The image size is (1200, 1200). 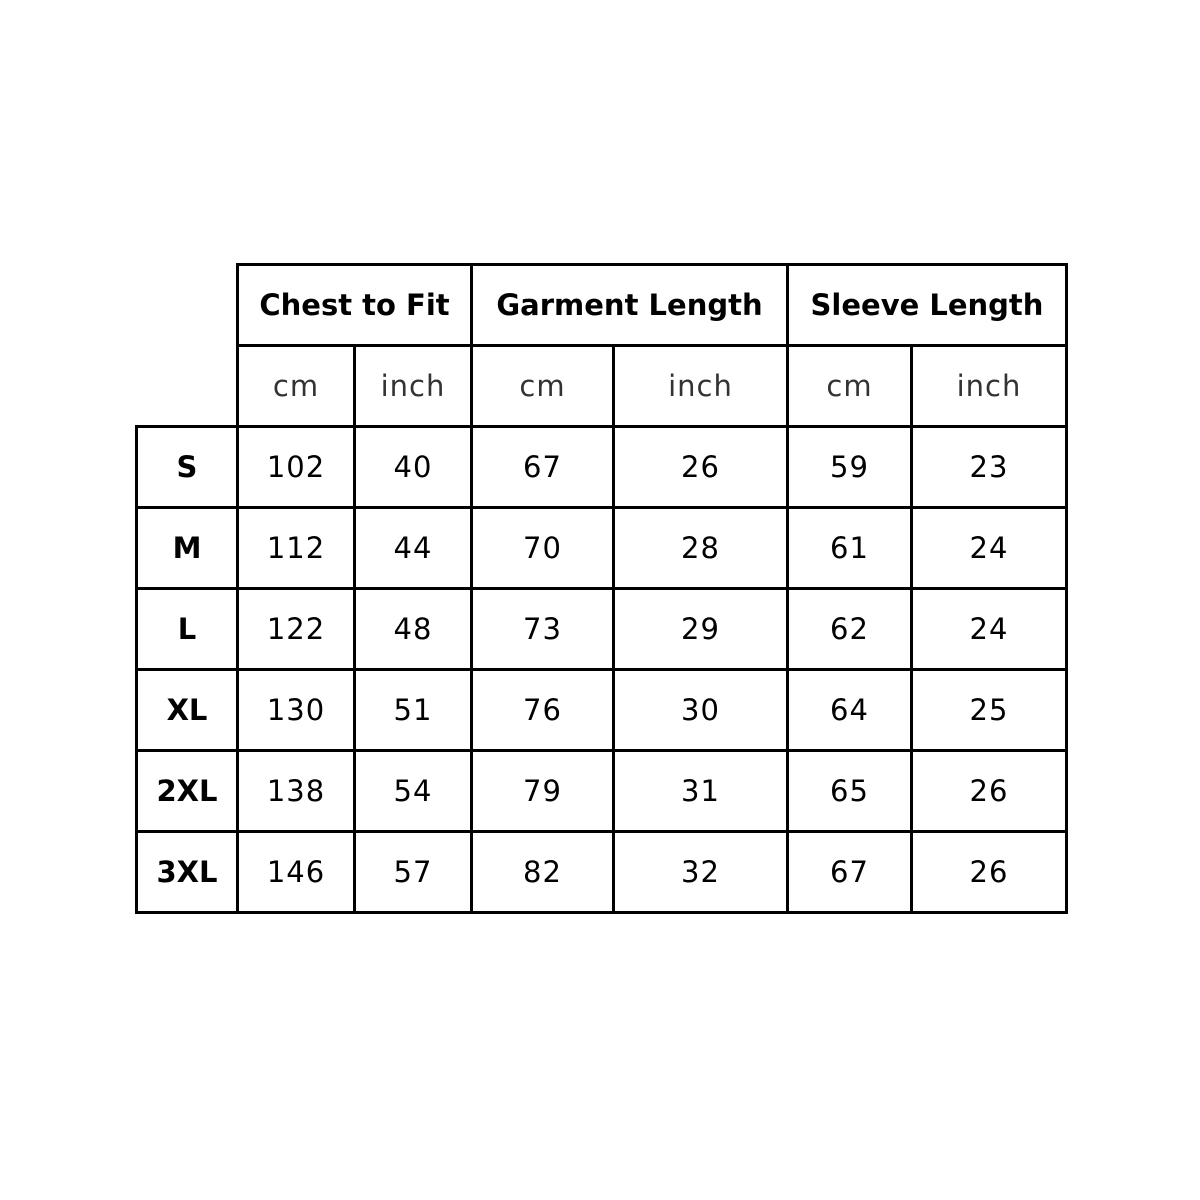 What do you see at coordinates (413, 872) in the screenshot?
I see `measurement-cell: 57` at bounding box center [413, 872].